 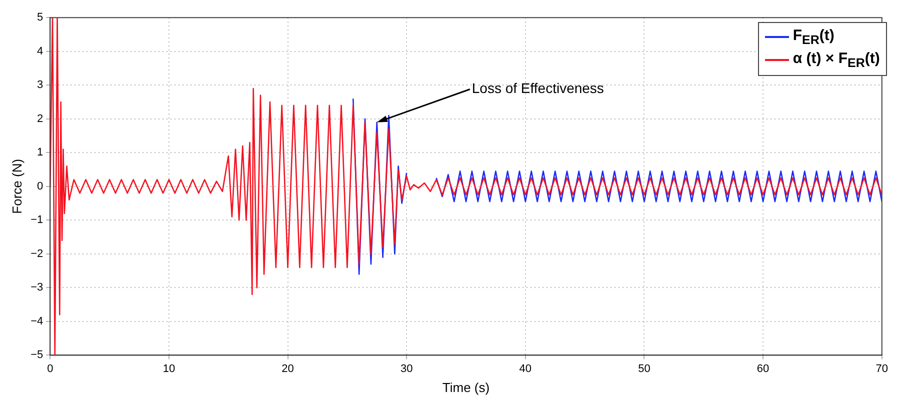 What do you see at coordinates (882, 368) in the screenshot?
I see `x-tick-label: 70` at bounding box center [882, 368].